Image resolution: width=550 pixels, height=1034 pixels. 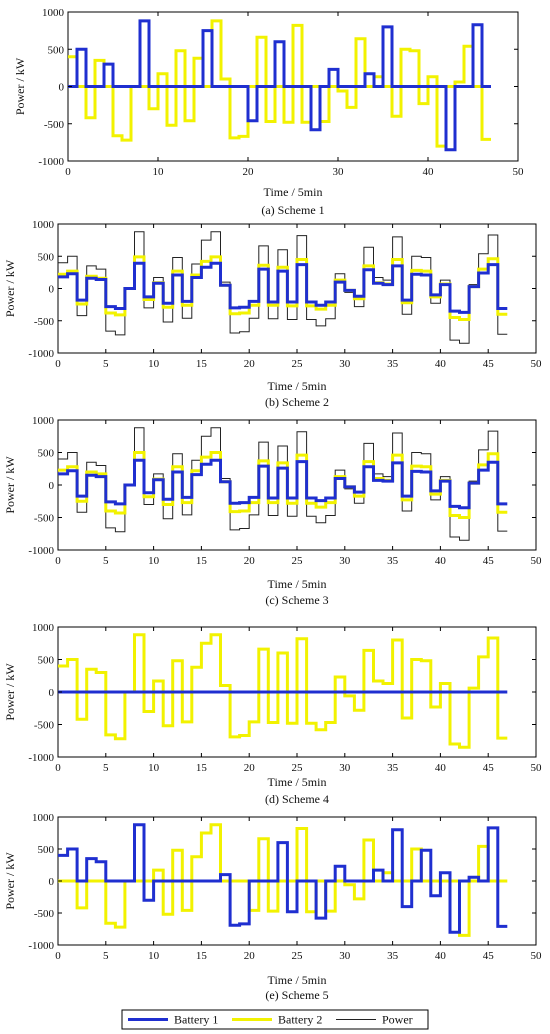 I want to click on legend-label-battery-2: Battery 2, so click(x=300, y=1020).